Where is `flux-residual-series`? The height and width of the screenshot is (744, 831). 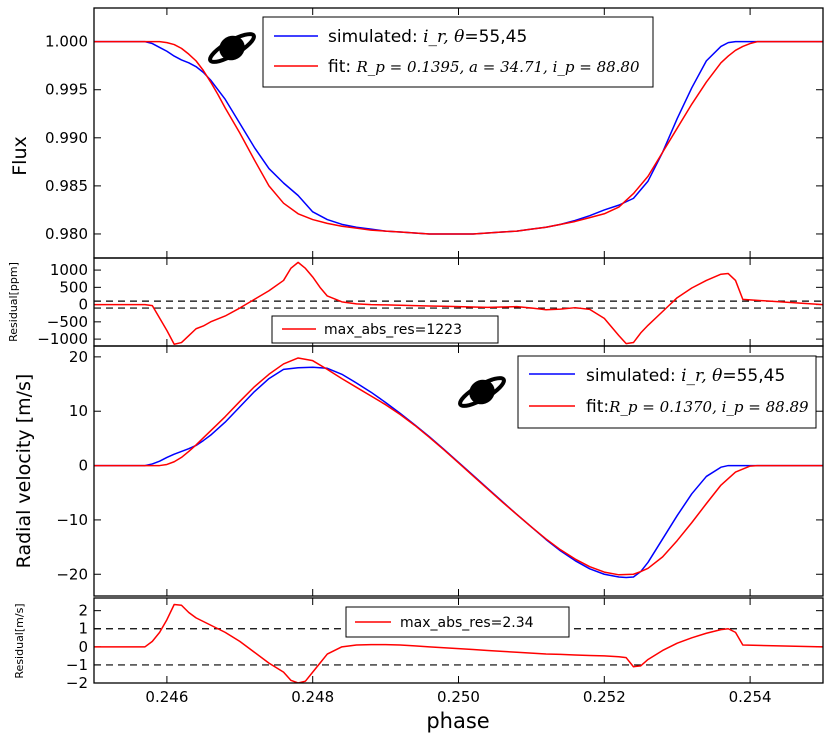
flux-residual-series is located at coordinates (458, 303).